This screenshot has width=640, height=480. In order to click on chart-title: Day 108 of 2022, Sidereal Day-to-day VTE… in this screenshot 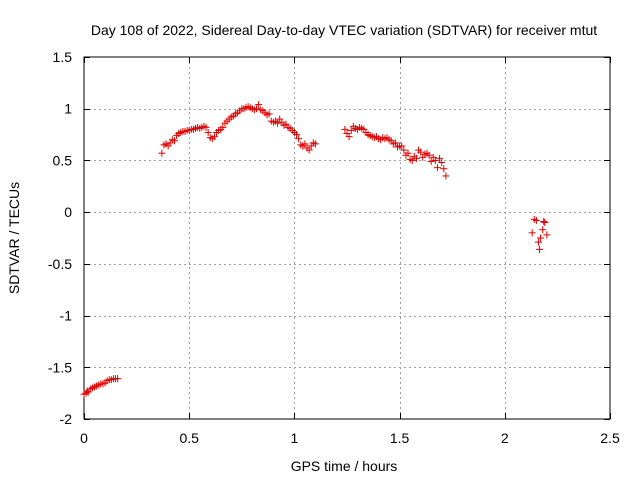, I will do `click(344, 30)`.